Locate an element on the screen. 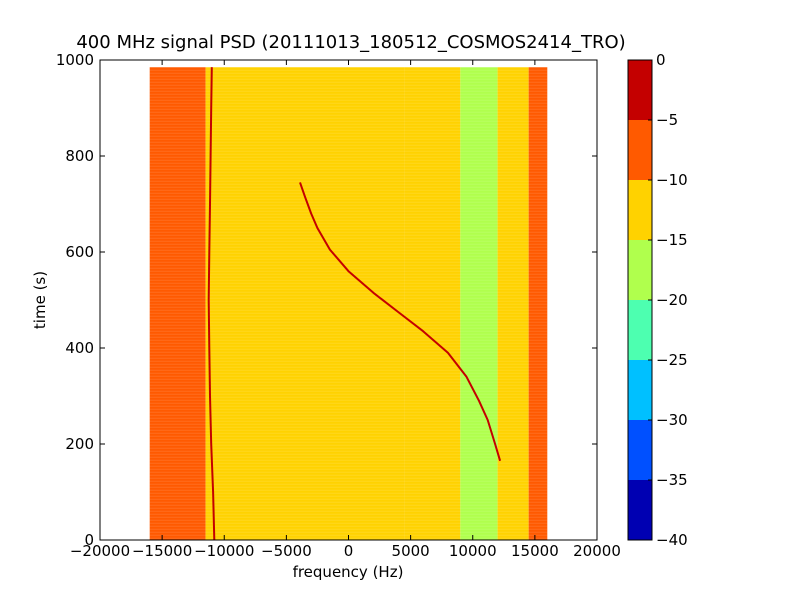 The image size is (800, 600). colorbar-tick-label: −25 is located at coordinates (672, 360).